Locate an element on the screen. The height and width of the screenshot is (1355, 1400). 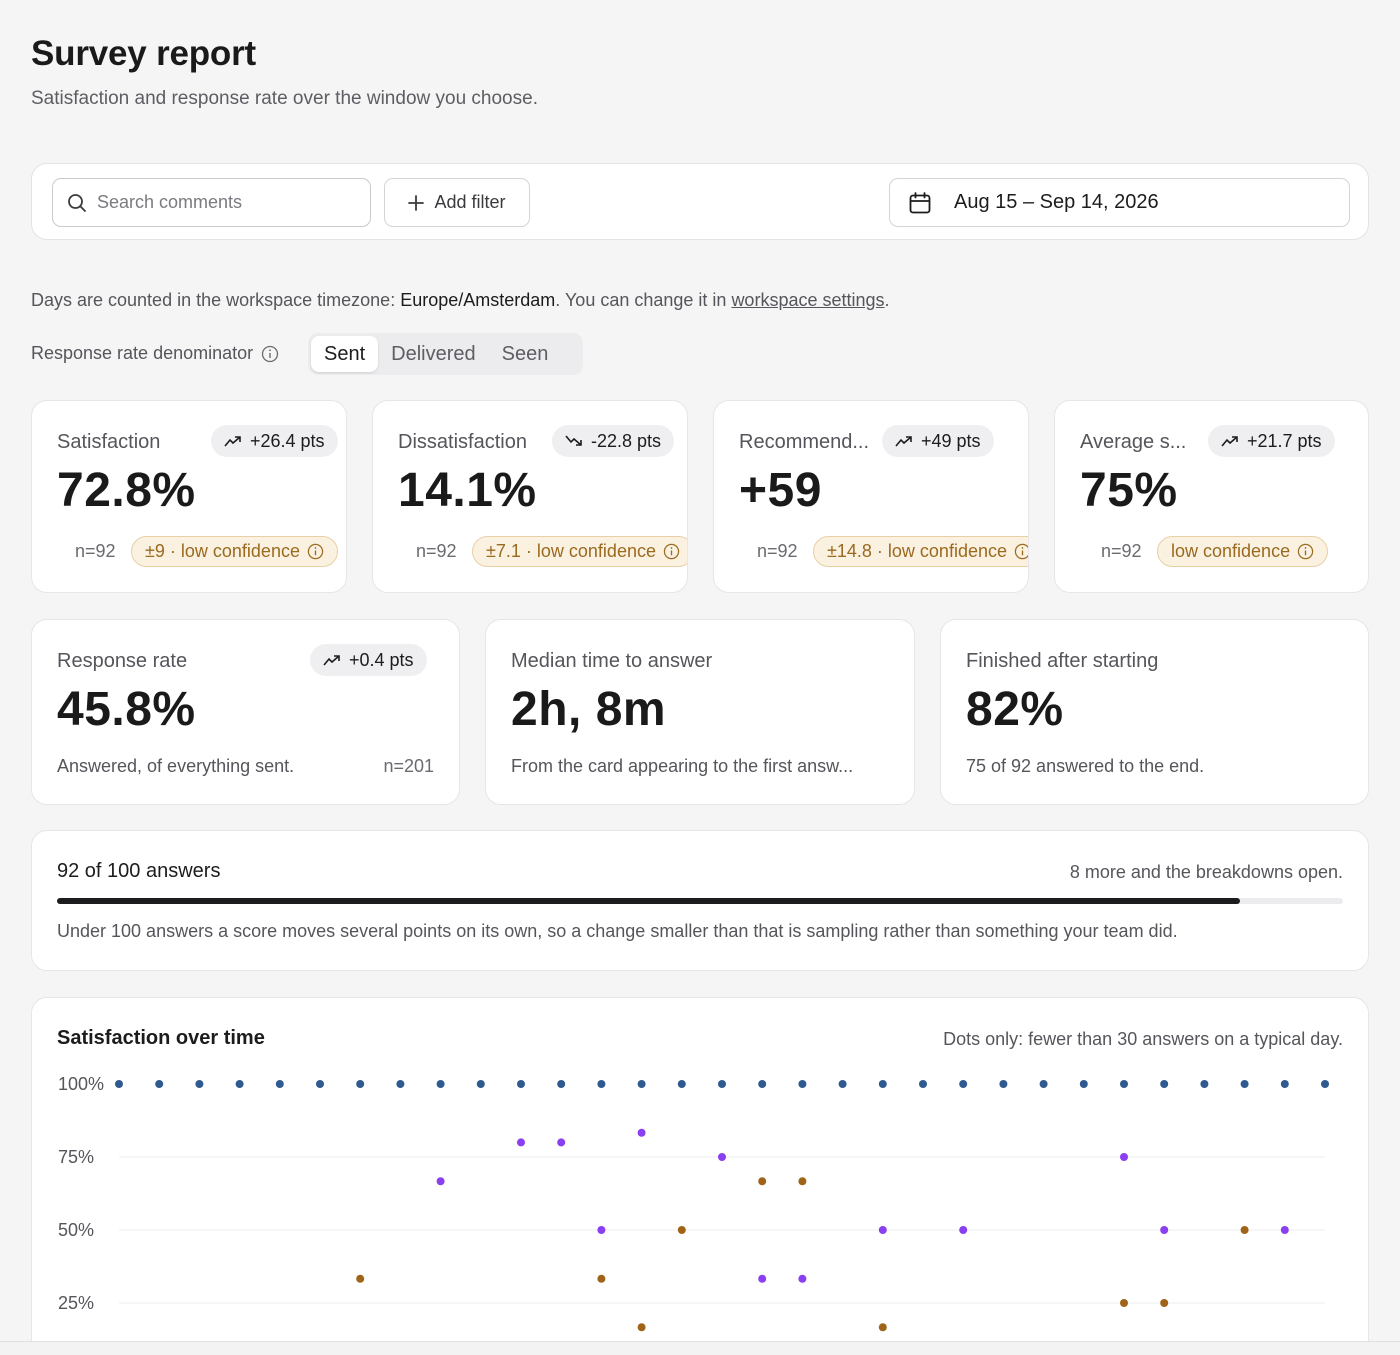
confidence-label: low confidence is located at coordinates (1231, 551).